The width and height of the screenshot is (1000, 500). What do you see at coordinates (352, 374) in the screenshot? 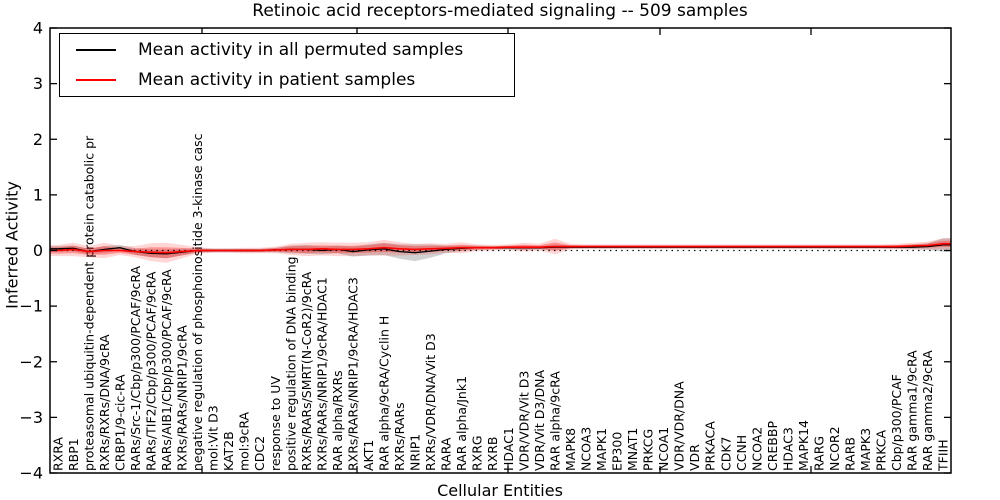
I see `entity-tick-label: RXRs/RARs/NRIP1/9cRA/HDAC3` at bounding box center [352, 374].